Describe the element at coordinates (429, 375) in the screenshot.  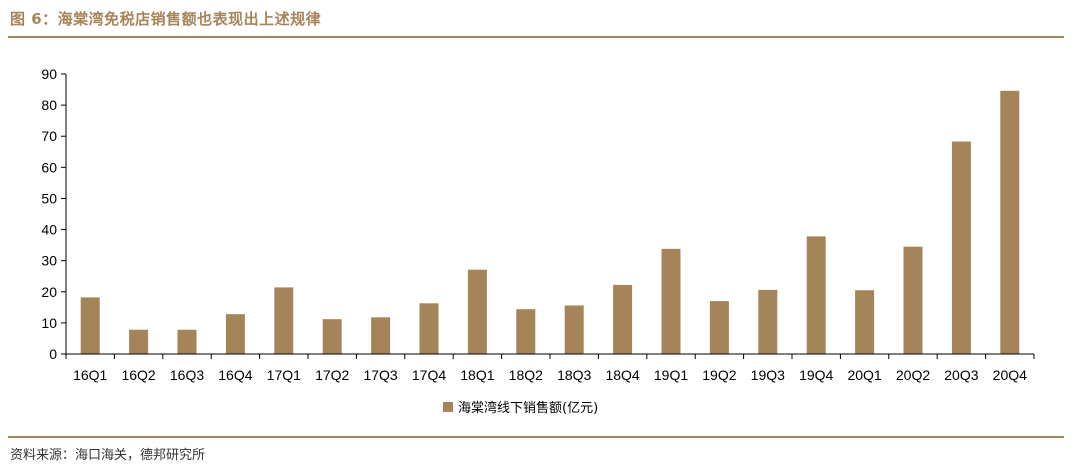
I see `x-tick-label: 17Q4` at that location.